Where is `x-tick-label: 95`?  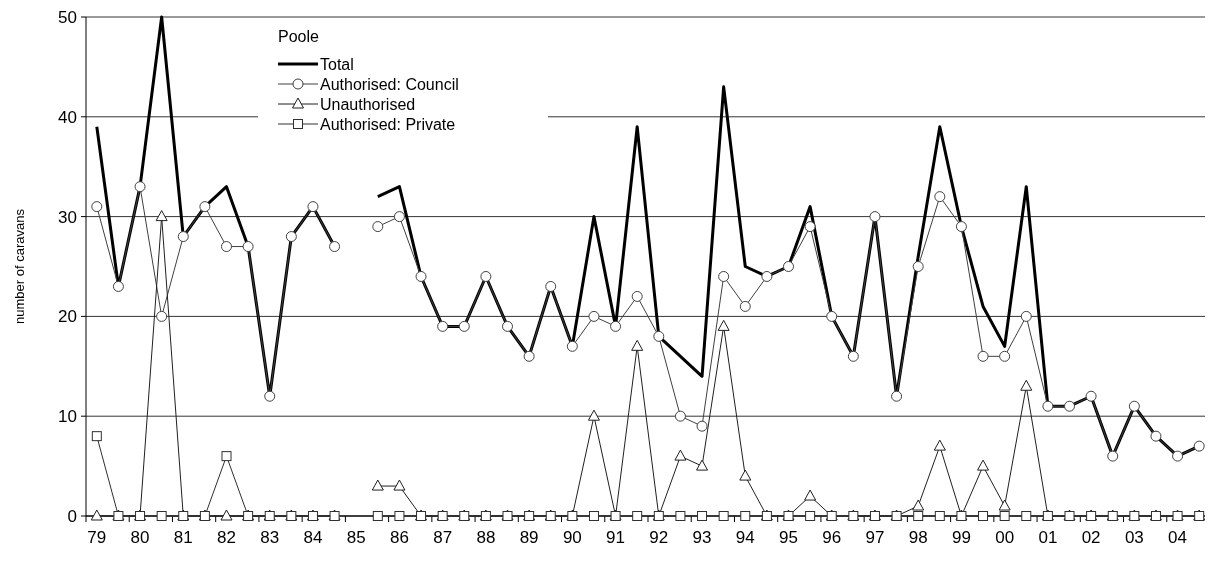
x-tick-label: 95 is located at coordinates (788, 537).